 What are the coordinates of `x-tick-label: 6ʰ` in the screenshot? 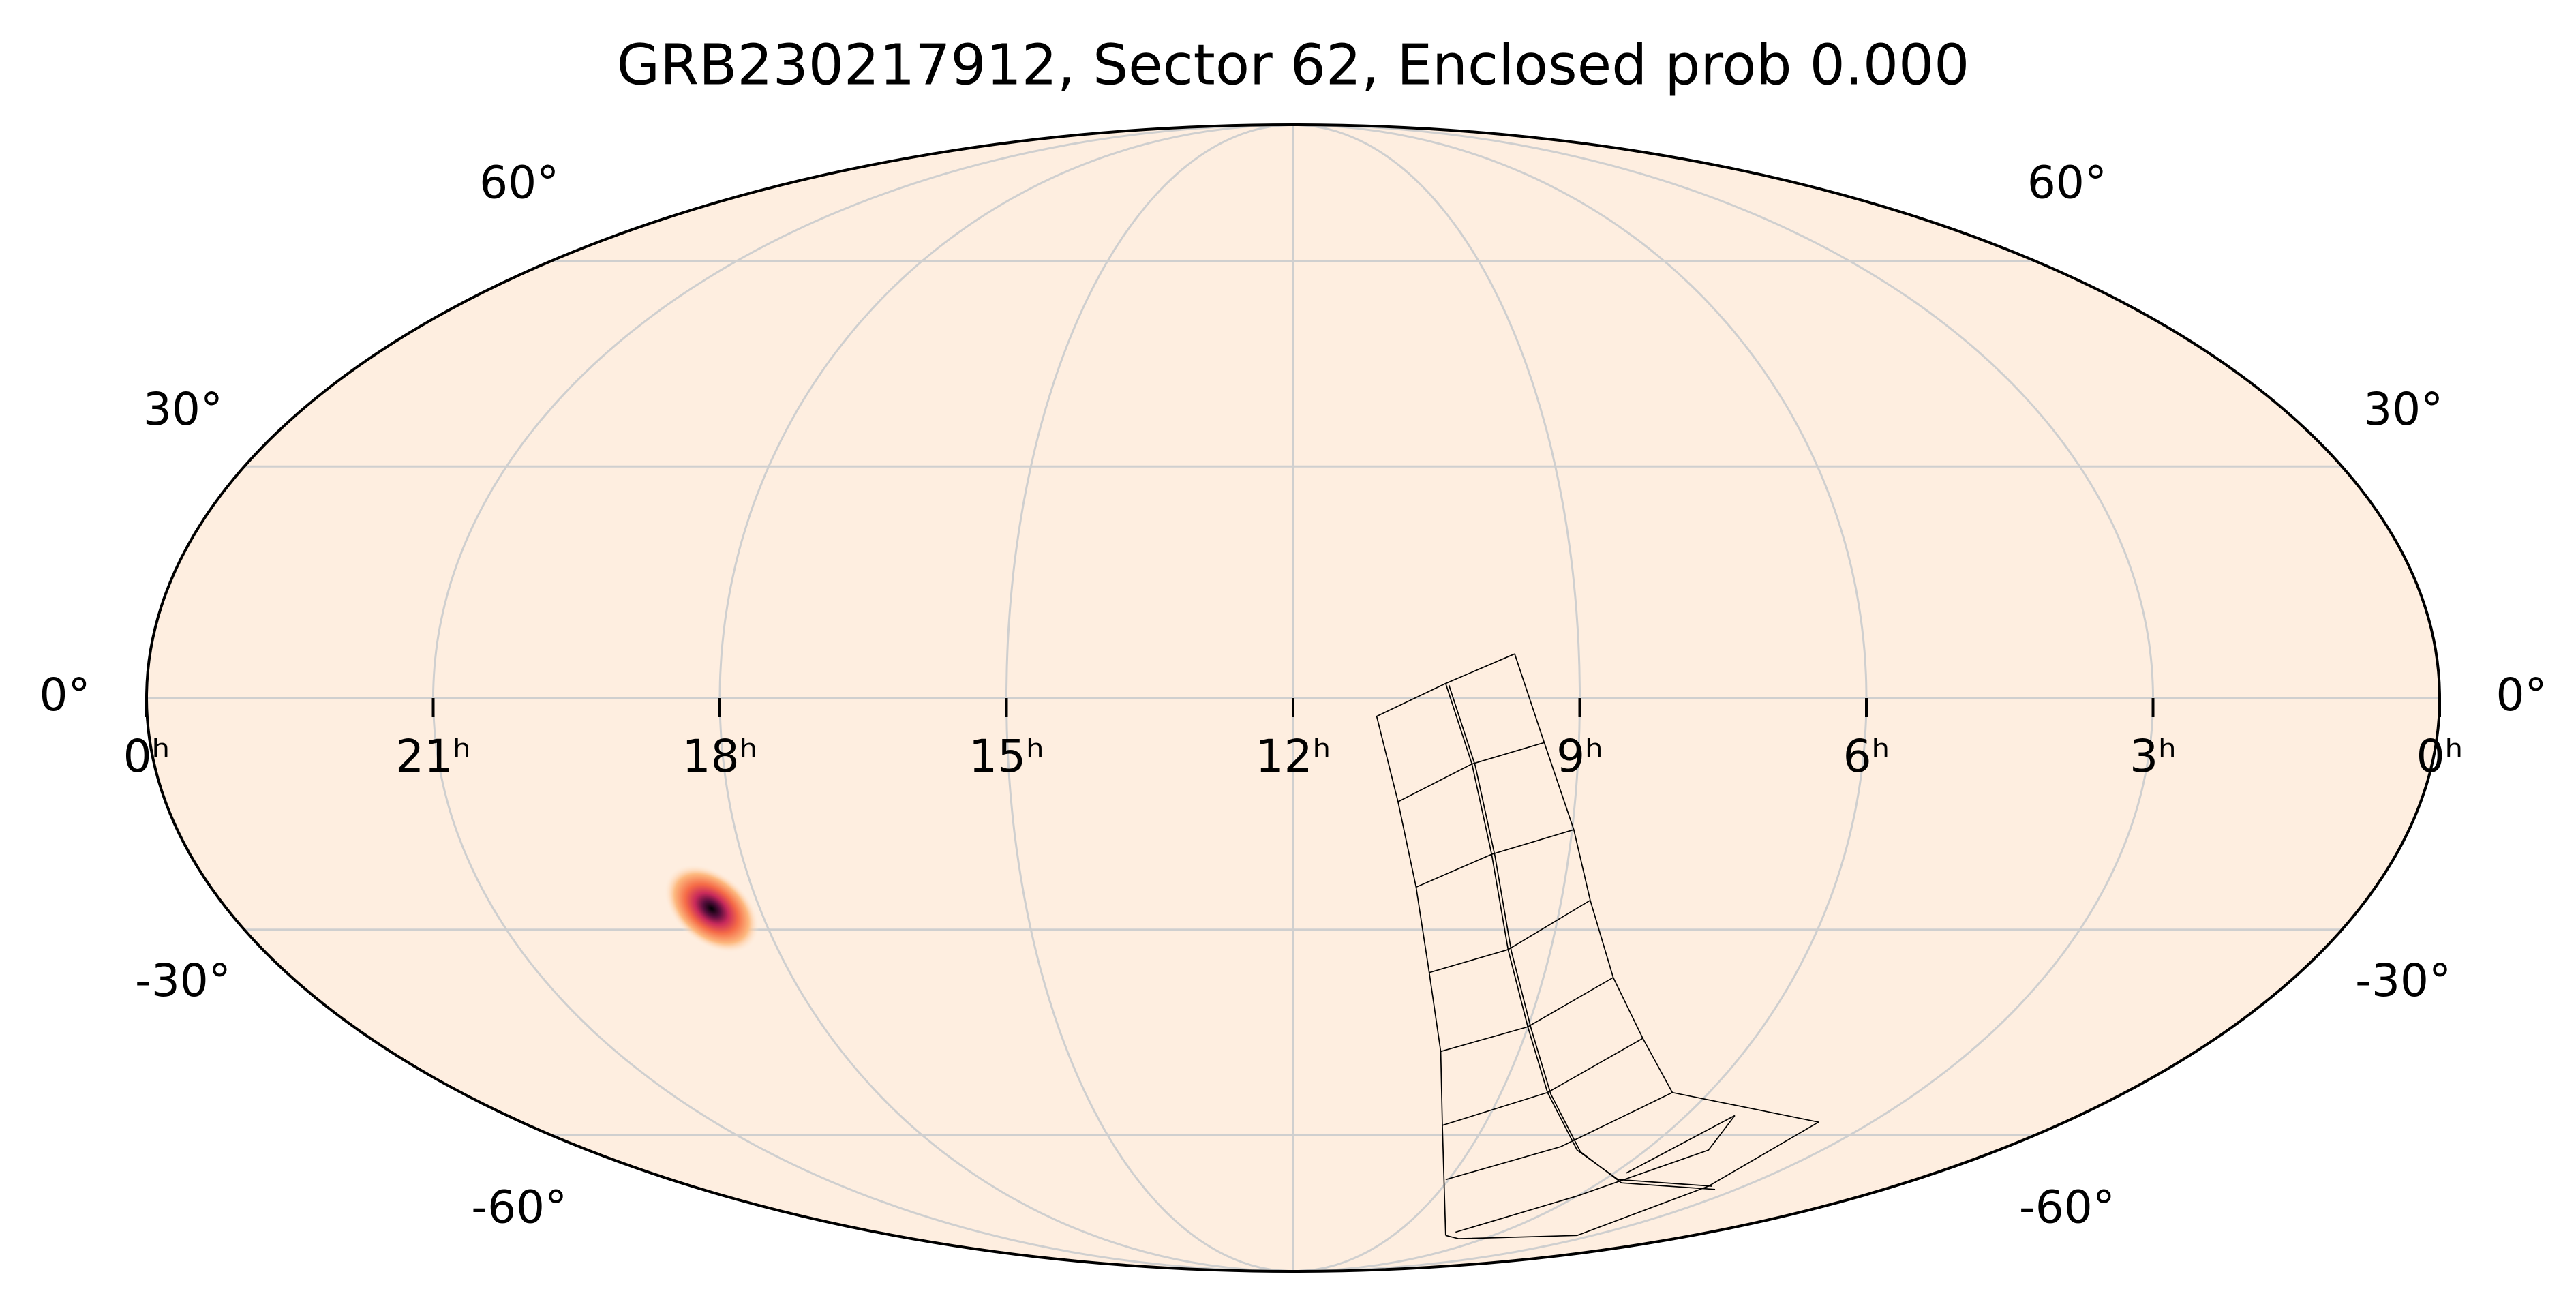 It's located at (1866, 756).